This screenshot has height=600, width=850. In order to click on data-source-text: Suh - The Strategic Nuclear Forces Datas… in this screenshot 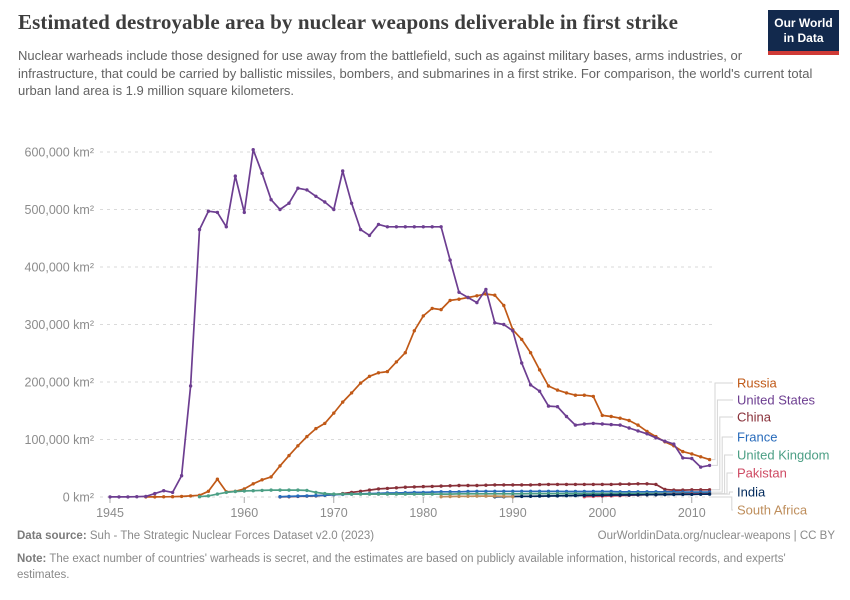, I will do `click(232, 536)`.